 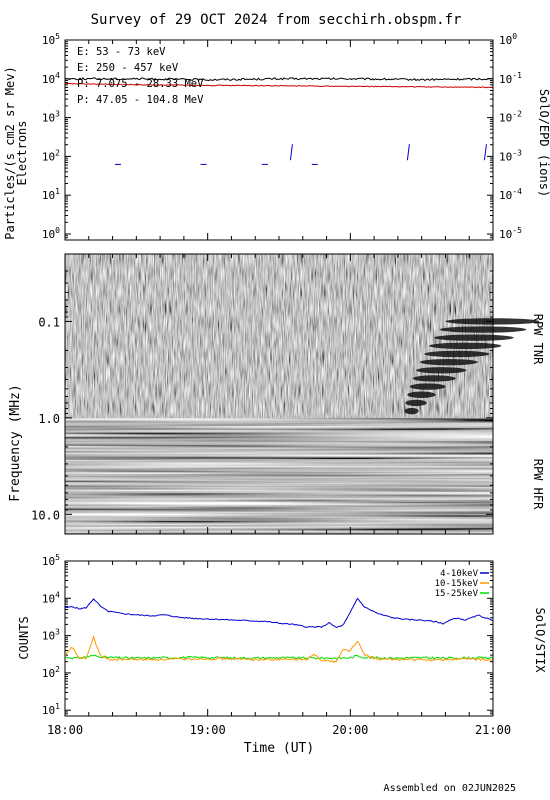 I want to click on epd-legend-entry: E: 250 - 457 keV, so click(x=128, y=68).